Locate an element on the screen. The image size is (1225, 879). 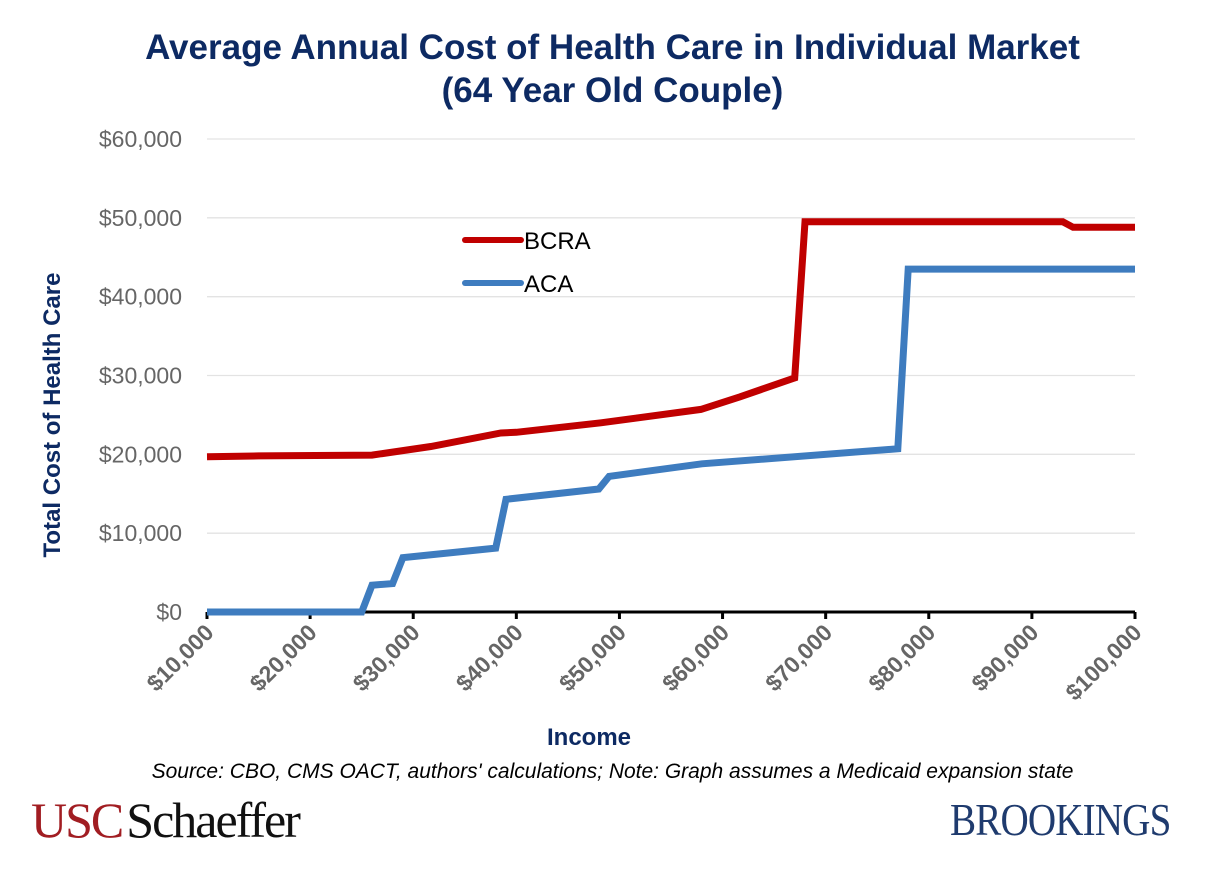
x-axis-title: Income is located at coordinates (589, 737).